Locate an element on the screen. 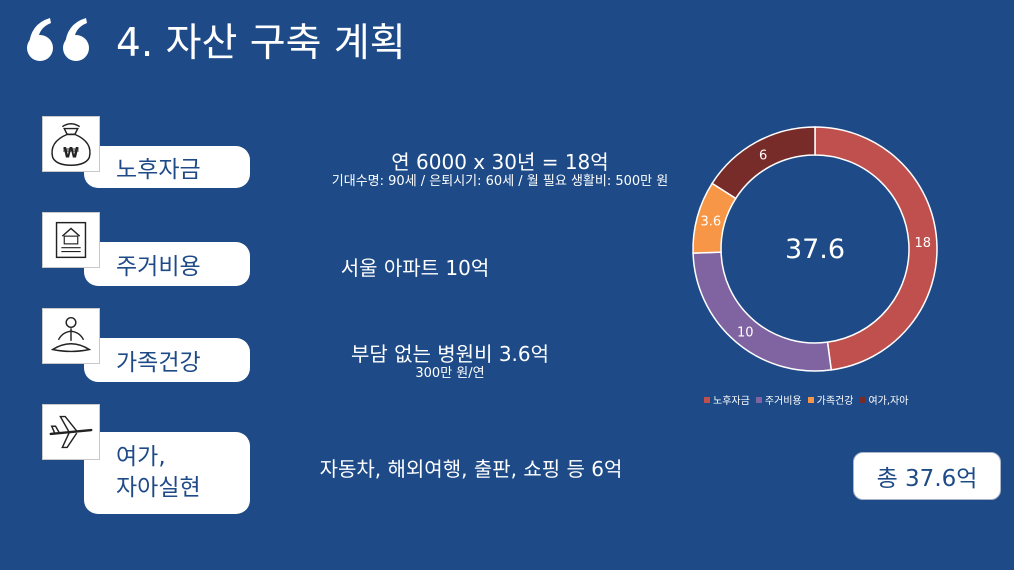 The width and height of the screenshot is (1014, 570). money-bag-won-icon: ₩ is located at coordinates (71, 144).